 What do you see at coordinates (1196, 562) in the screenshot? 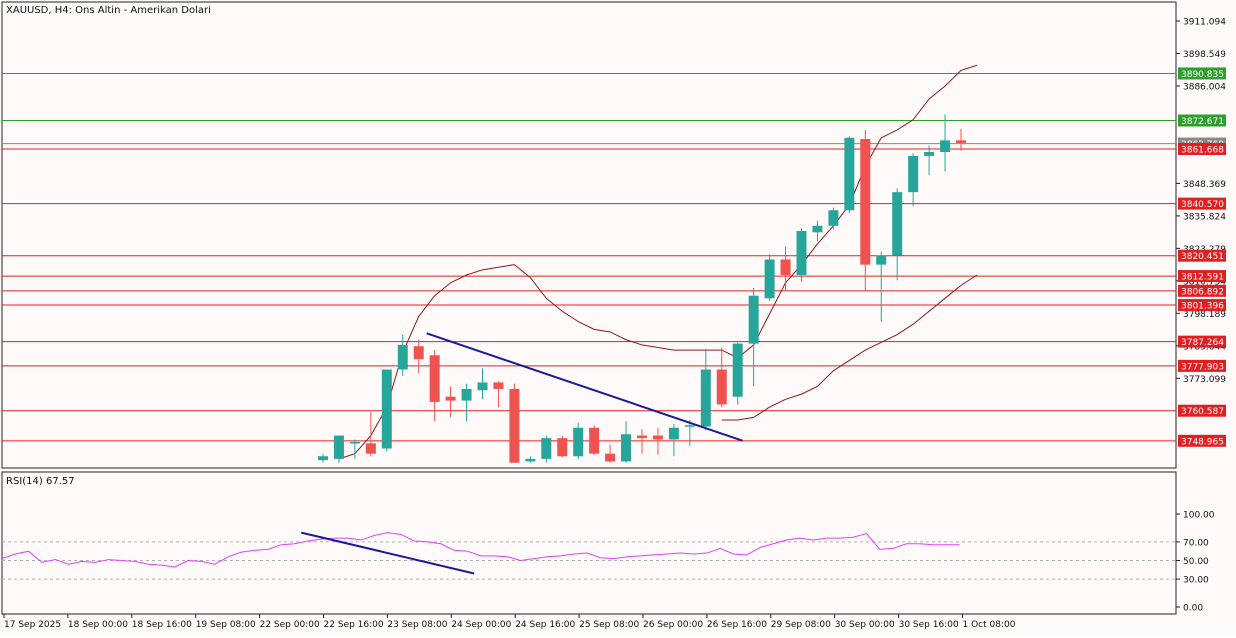
I see `rsi-tick-label-2: 50.00` at bounding box center [1196, 562].